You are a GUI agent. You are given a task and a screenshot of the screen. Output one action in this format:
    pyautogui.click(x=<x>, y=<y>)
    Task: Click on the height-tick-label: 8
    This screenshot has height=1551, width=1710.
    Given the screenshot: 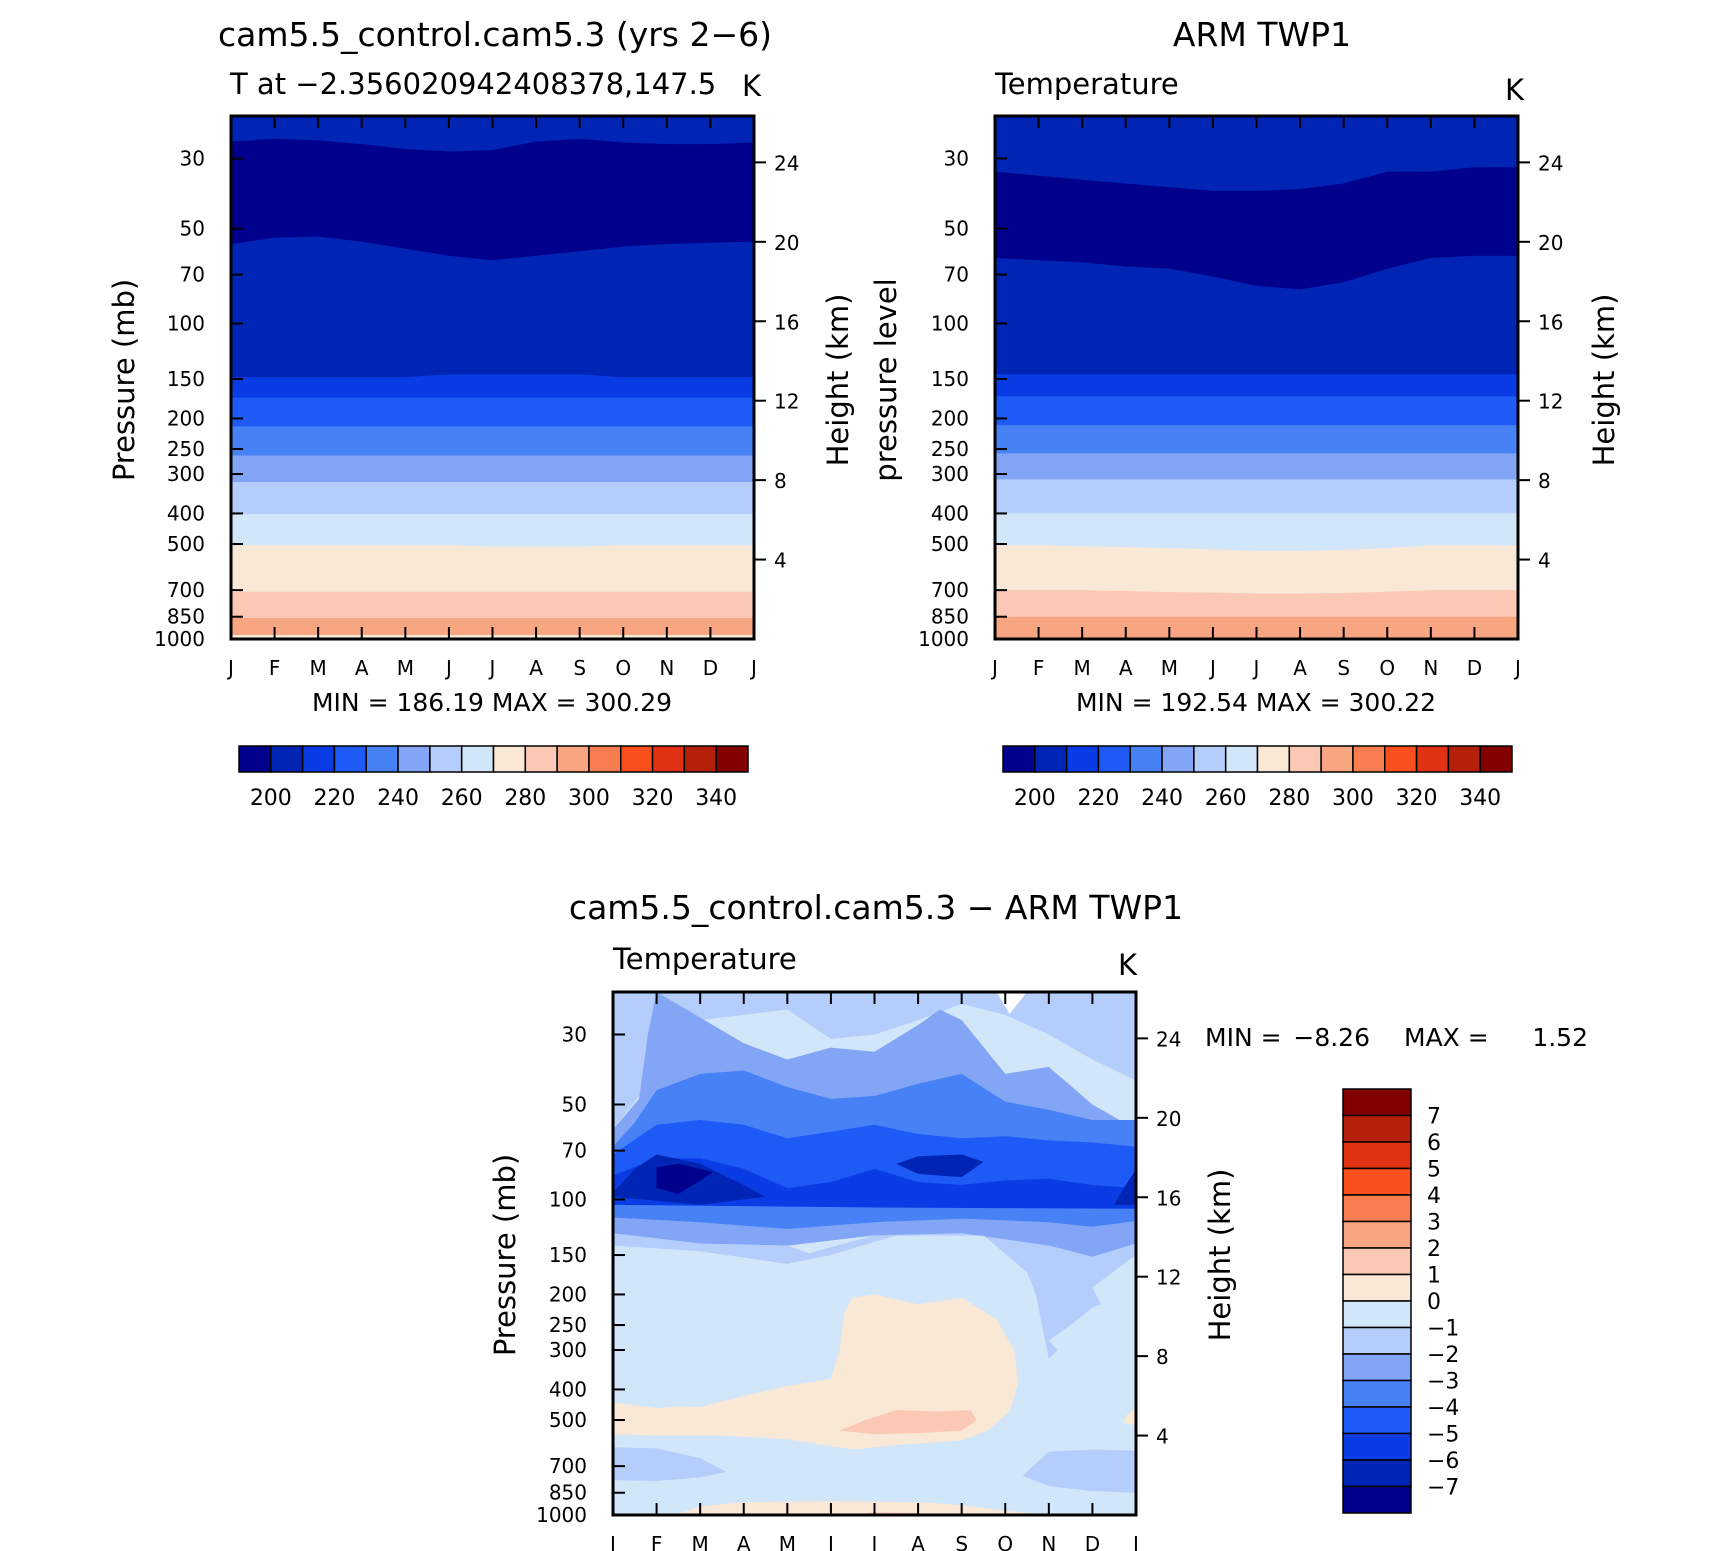 What is the action you would take?
    pyautogui.click(x=1544, y=481)
    